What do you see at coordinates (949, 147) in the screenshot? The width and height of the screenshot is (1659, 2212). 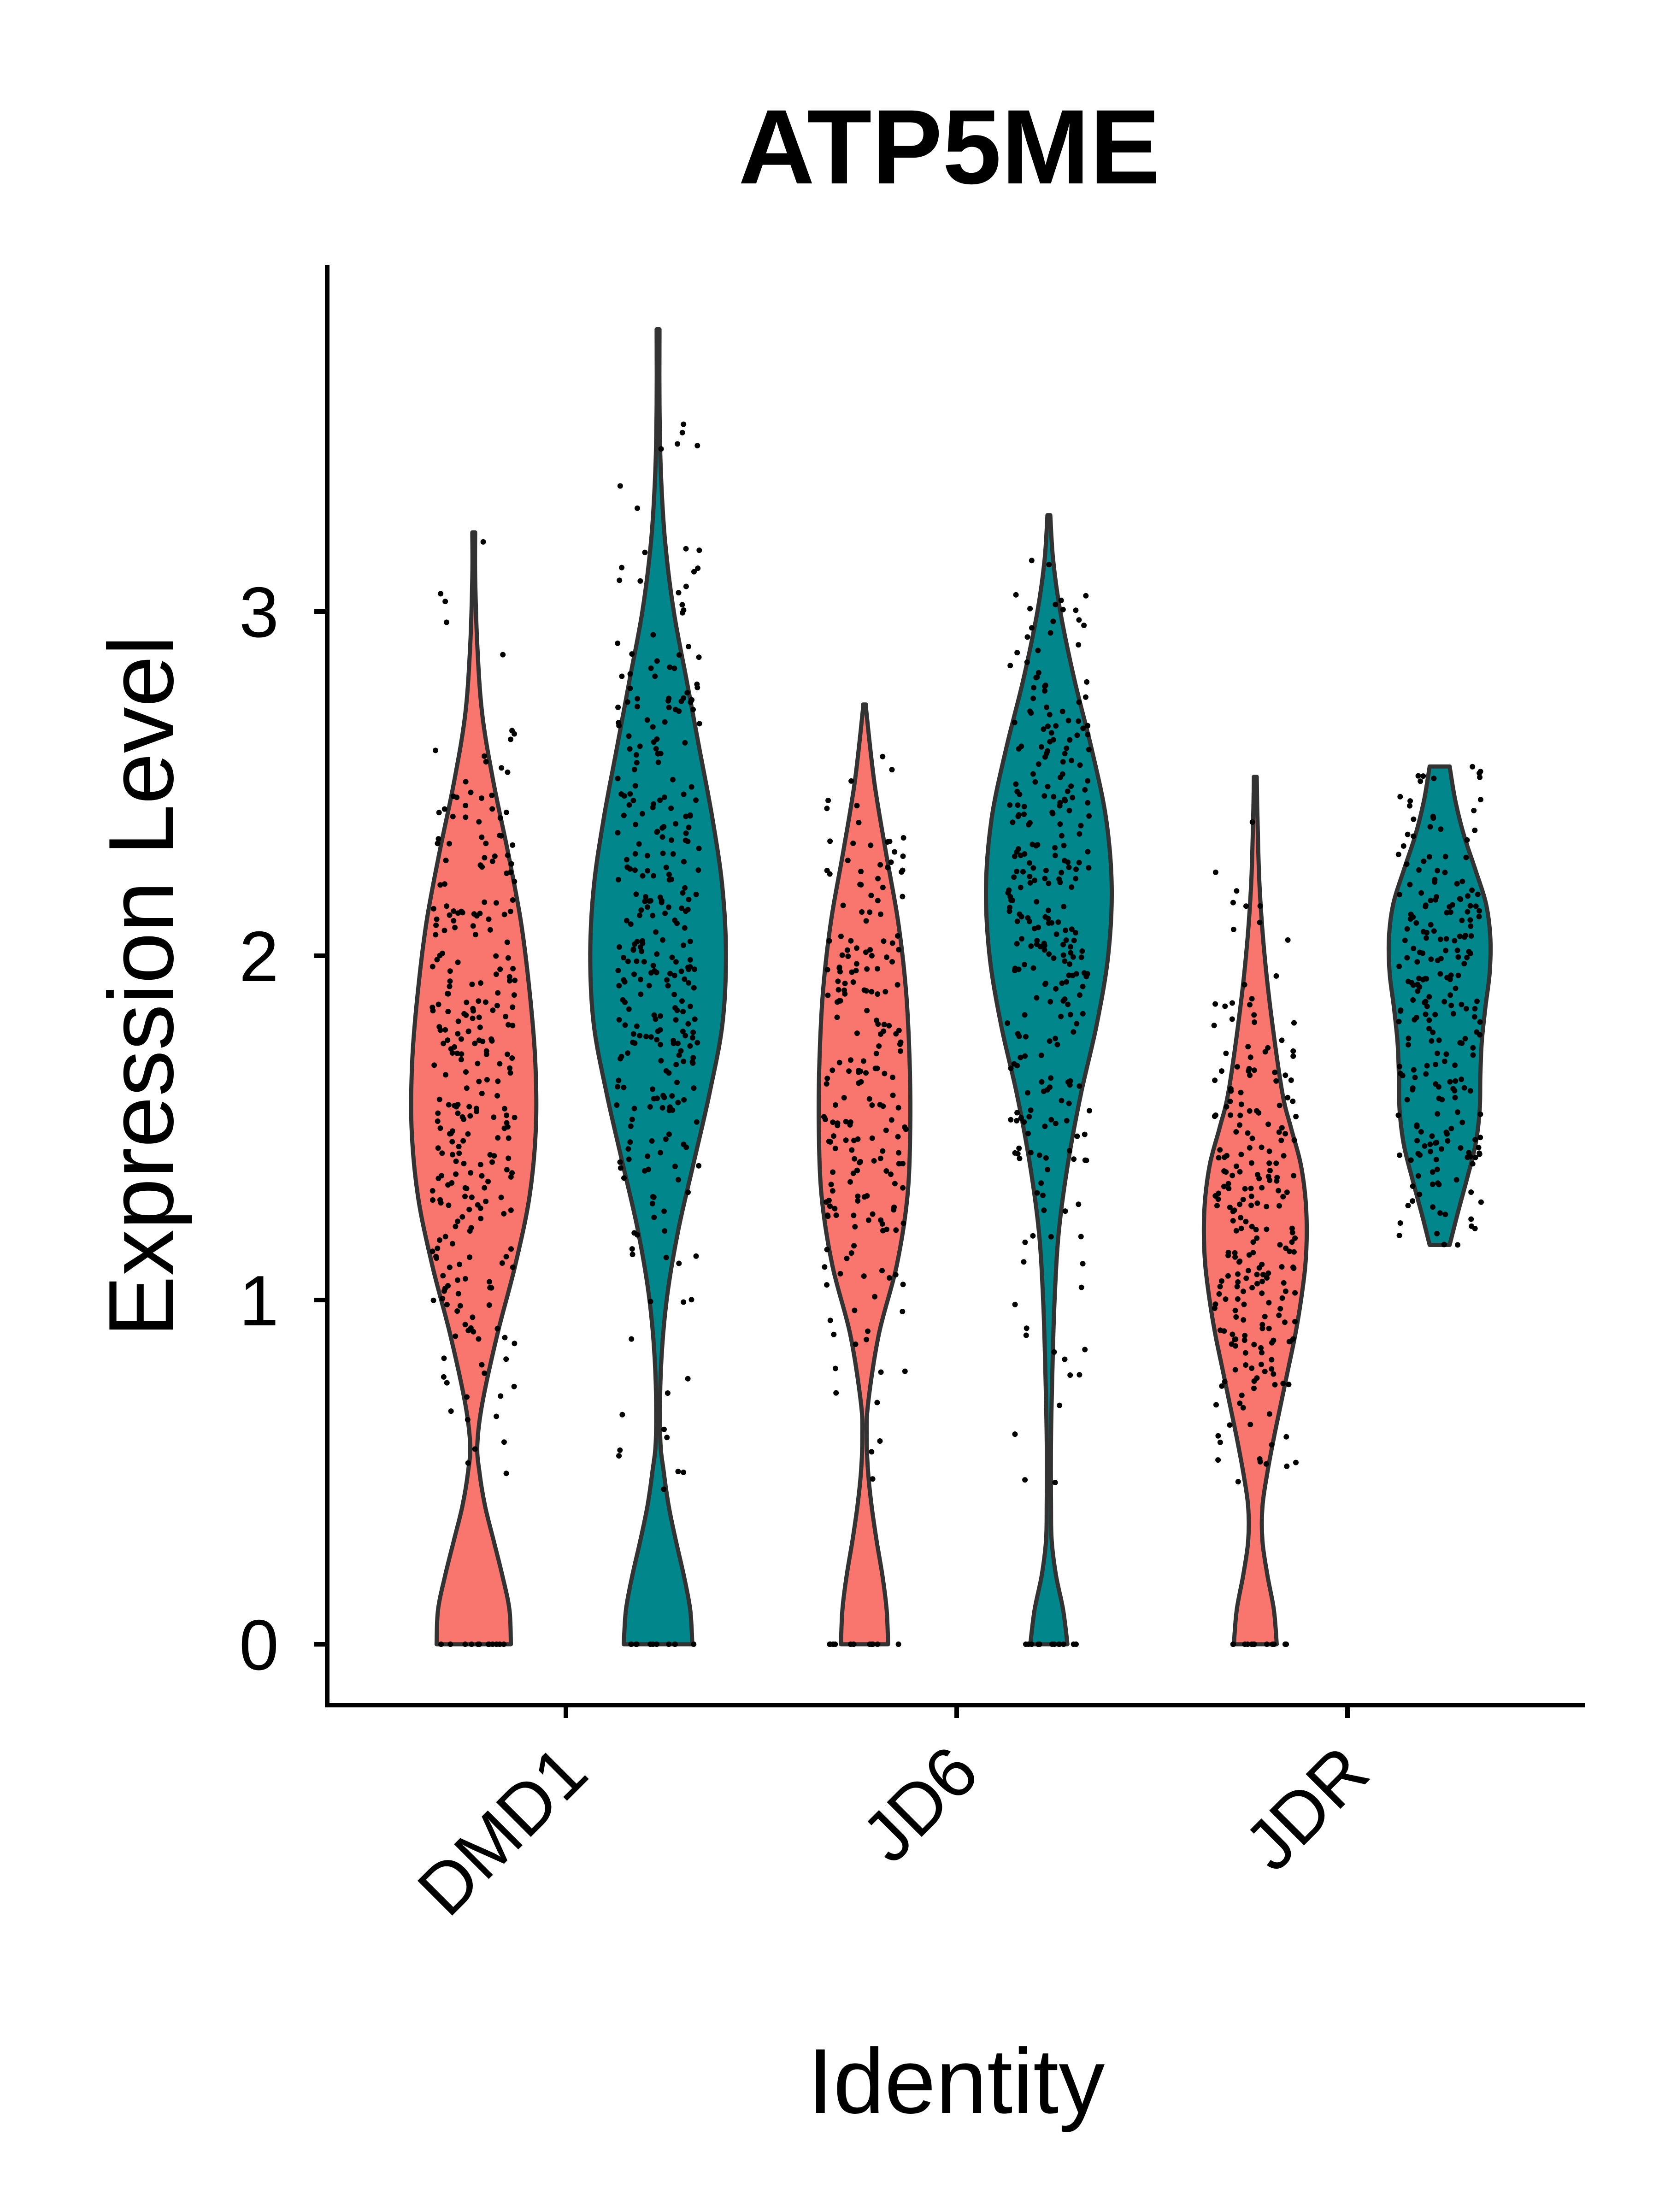 I see `chart-title: ATP5ME` at bounding box center [949, 147].